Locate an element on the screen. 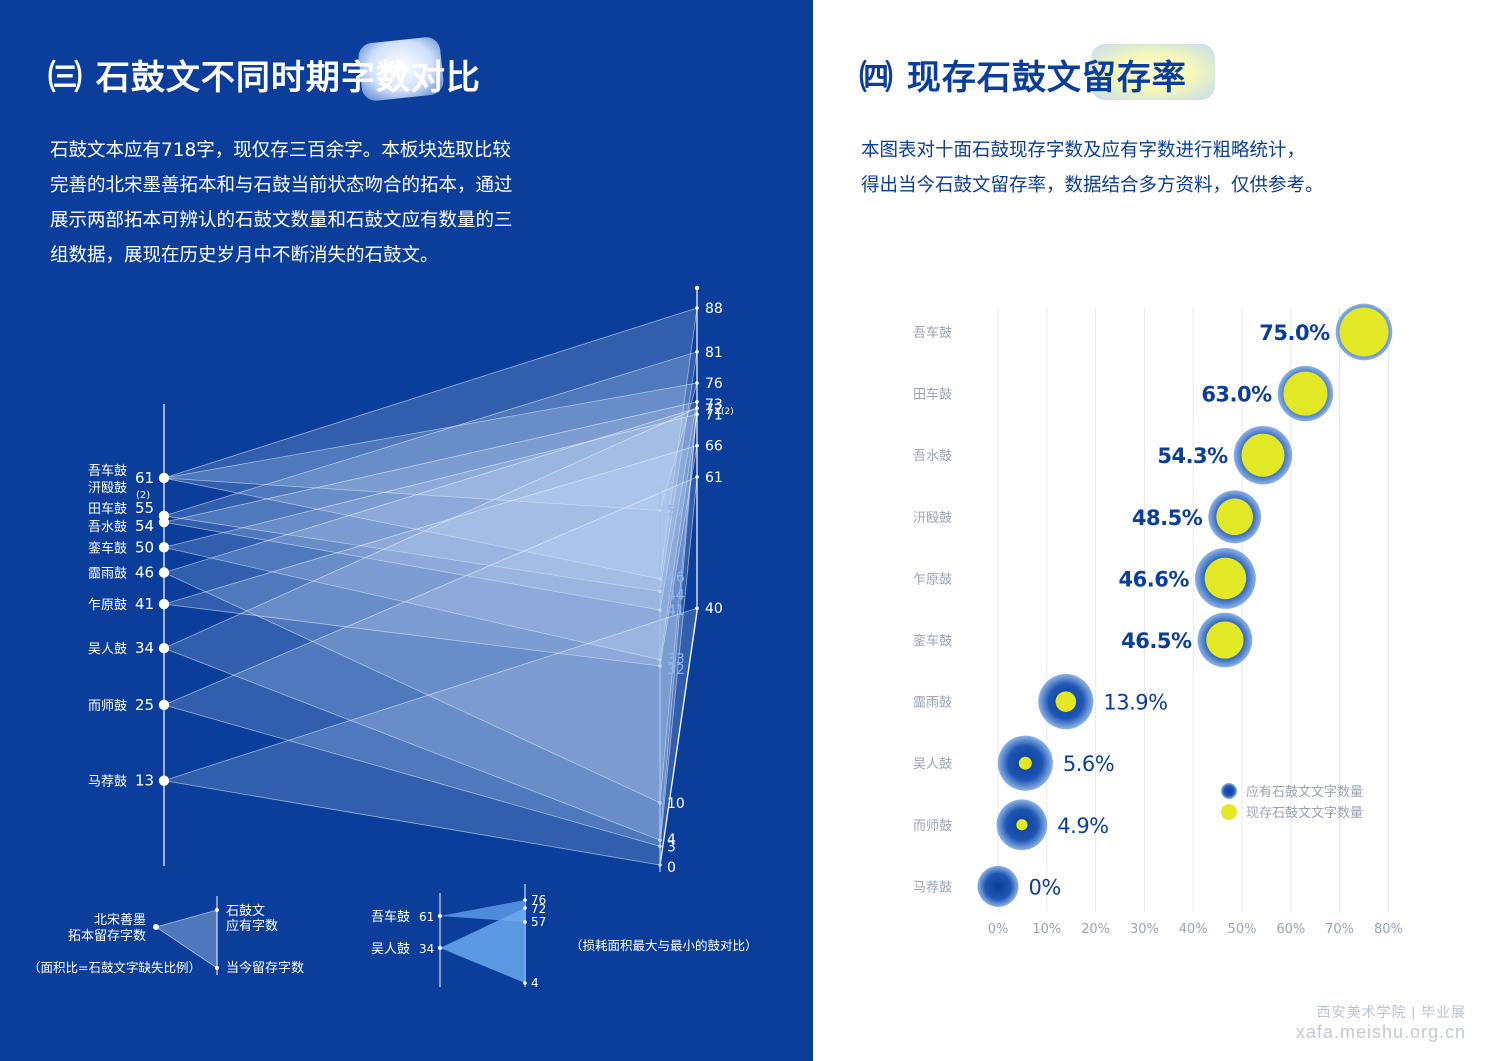 The image size is (1500, 1061). left-tick-value: 50 is located at coordinates (144, 547).